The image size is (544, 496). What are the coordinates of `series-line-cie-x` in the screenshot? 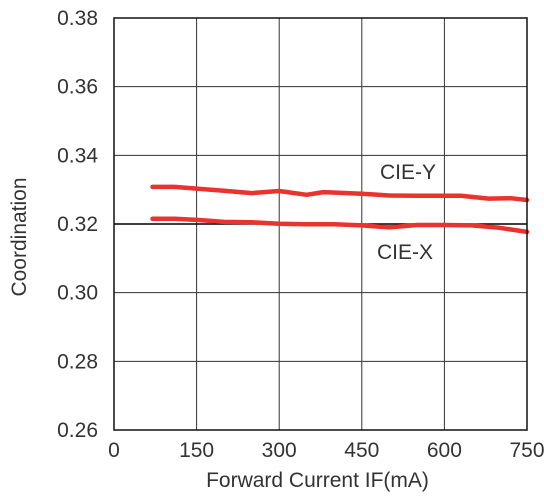 It's located at (340, 225).